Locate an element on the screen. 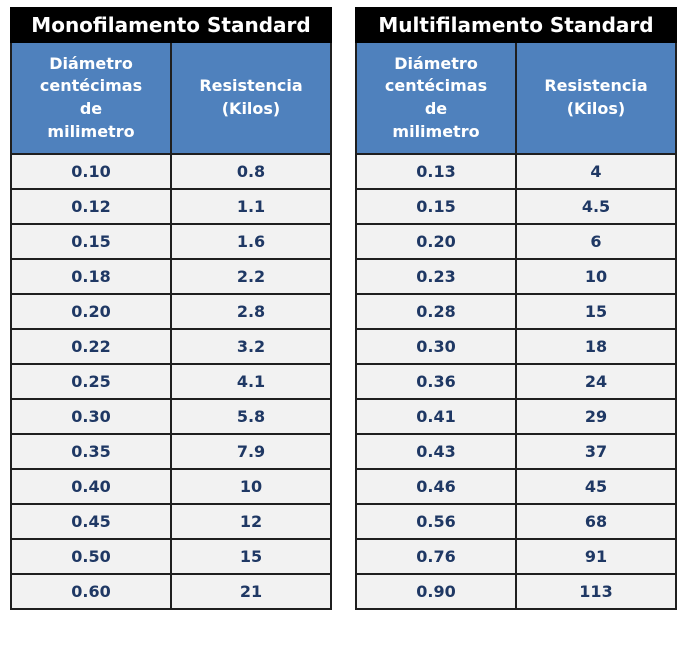  table-row: 0.15 1.6 is located at coordinates (171, 241).